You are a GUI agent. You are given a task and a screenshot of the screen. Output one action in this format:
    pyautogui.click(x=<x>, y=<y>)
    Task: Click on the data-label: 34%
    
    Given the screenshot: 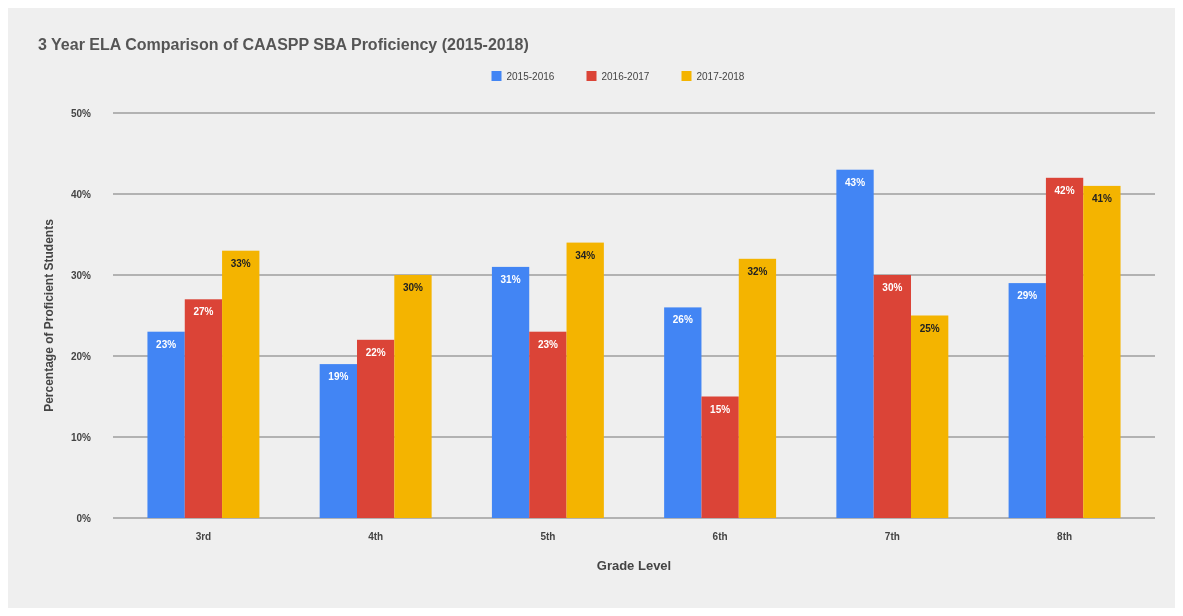 What is the action you would take?
    pyautogui.click(x=585, y=255)
    